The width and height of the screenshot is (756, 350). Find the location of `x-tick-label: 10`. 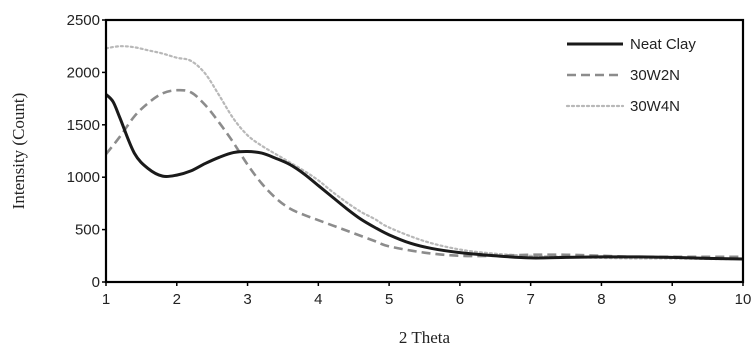

x-tick-label: 10 is located at coordinates (743, 299).